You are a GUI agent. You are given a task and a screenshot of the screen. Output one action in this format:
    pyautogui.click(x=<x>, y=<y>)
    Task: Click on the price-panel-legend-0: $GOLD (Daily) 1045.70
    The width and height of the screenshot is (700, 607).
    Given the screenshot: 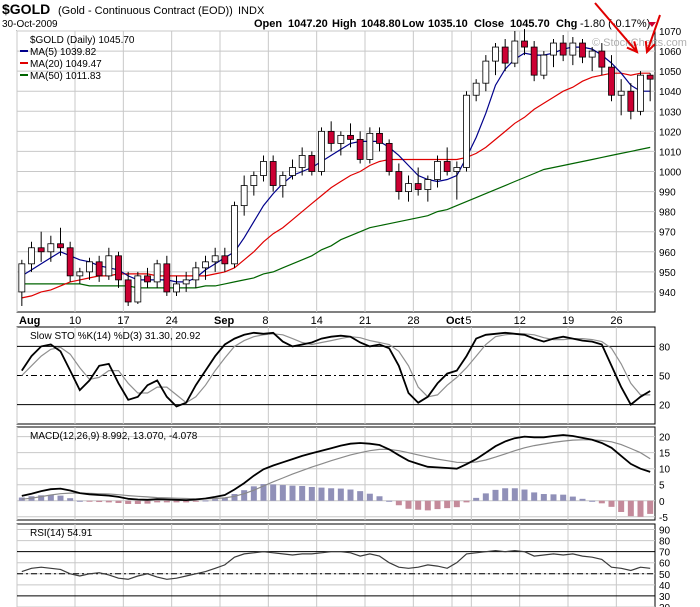 What is the action you would take?
    pyautogui.click(x=82, y=40)
    